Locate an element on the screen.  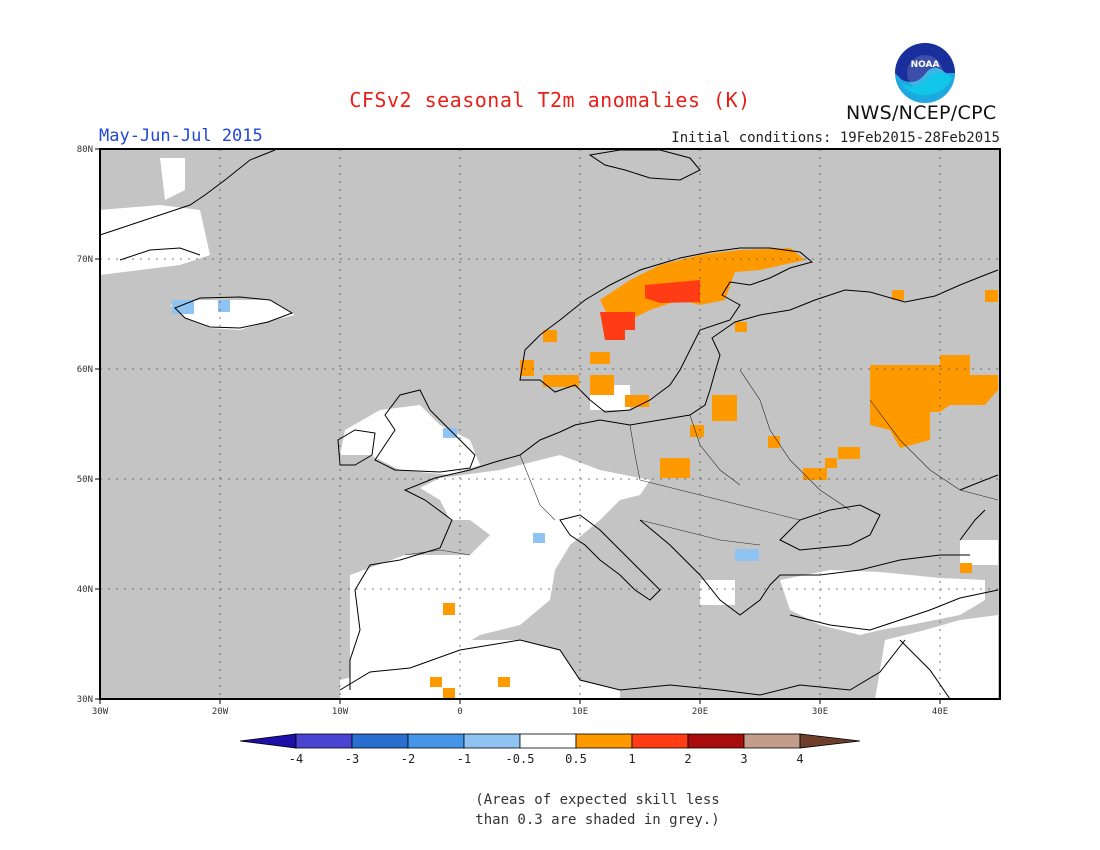
country-borders is located at coordinates (701, 462).